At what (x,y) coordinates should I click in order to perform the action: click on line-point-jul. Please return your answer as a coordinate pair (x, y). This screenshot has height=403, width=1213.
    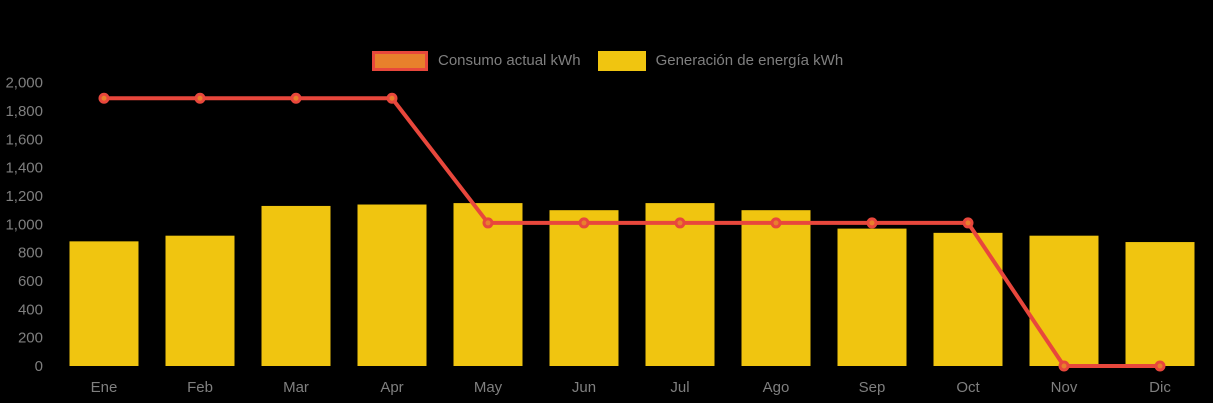
    Looking at the image, I should click on (680, 223).